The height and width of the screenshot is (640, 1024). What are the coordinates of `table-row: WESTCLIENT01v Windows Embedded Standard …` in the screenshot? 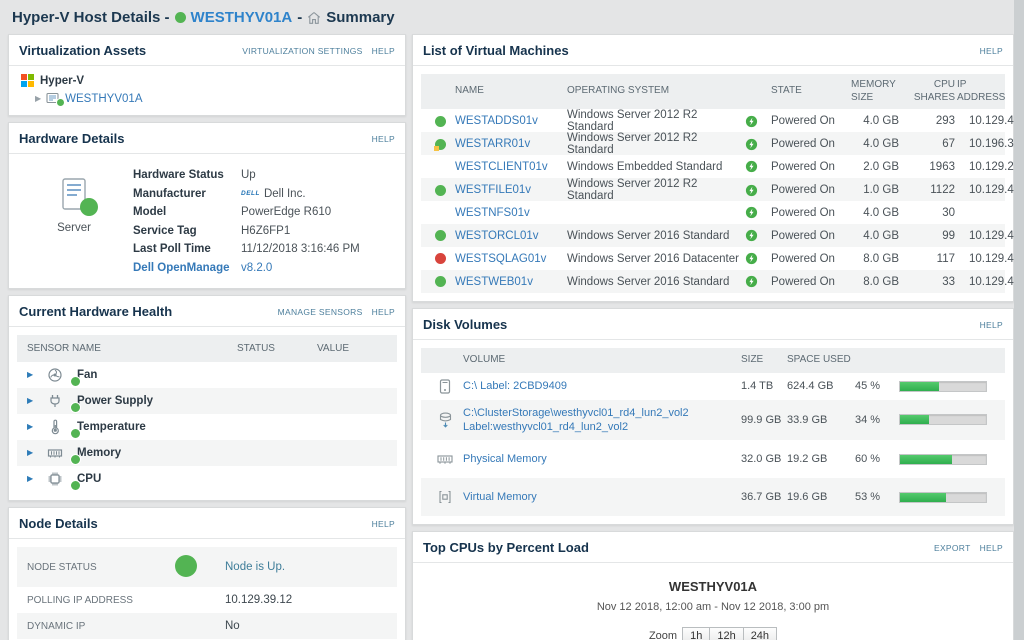 It's located at (722, 166).